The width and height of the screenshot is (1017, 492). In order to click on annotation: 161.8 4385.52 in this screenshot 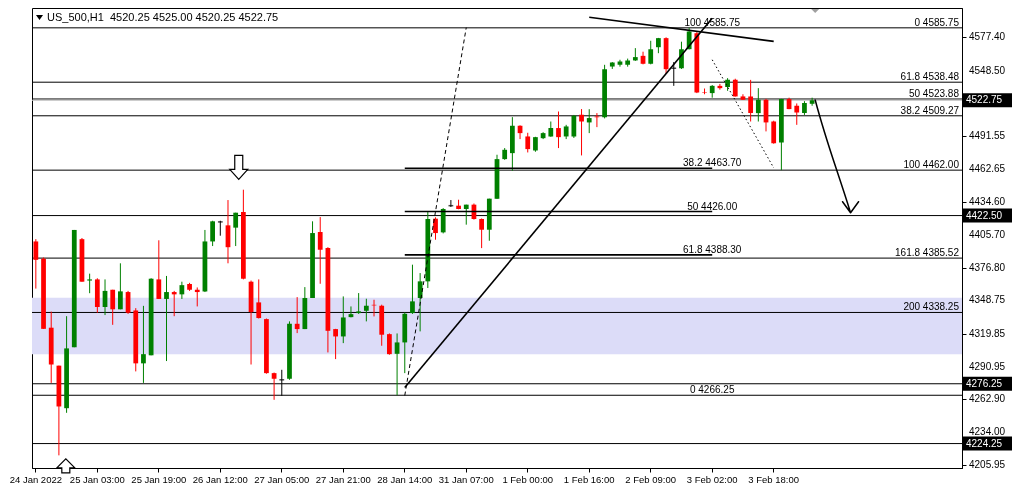, I will do `click(927, 253)`.